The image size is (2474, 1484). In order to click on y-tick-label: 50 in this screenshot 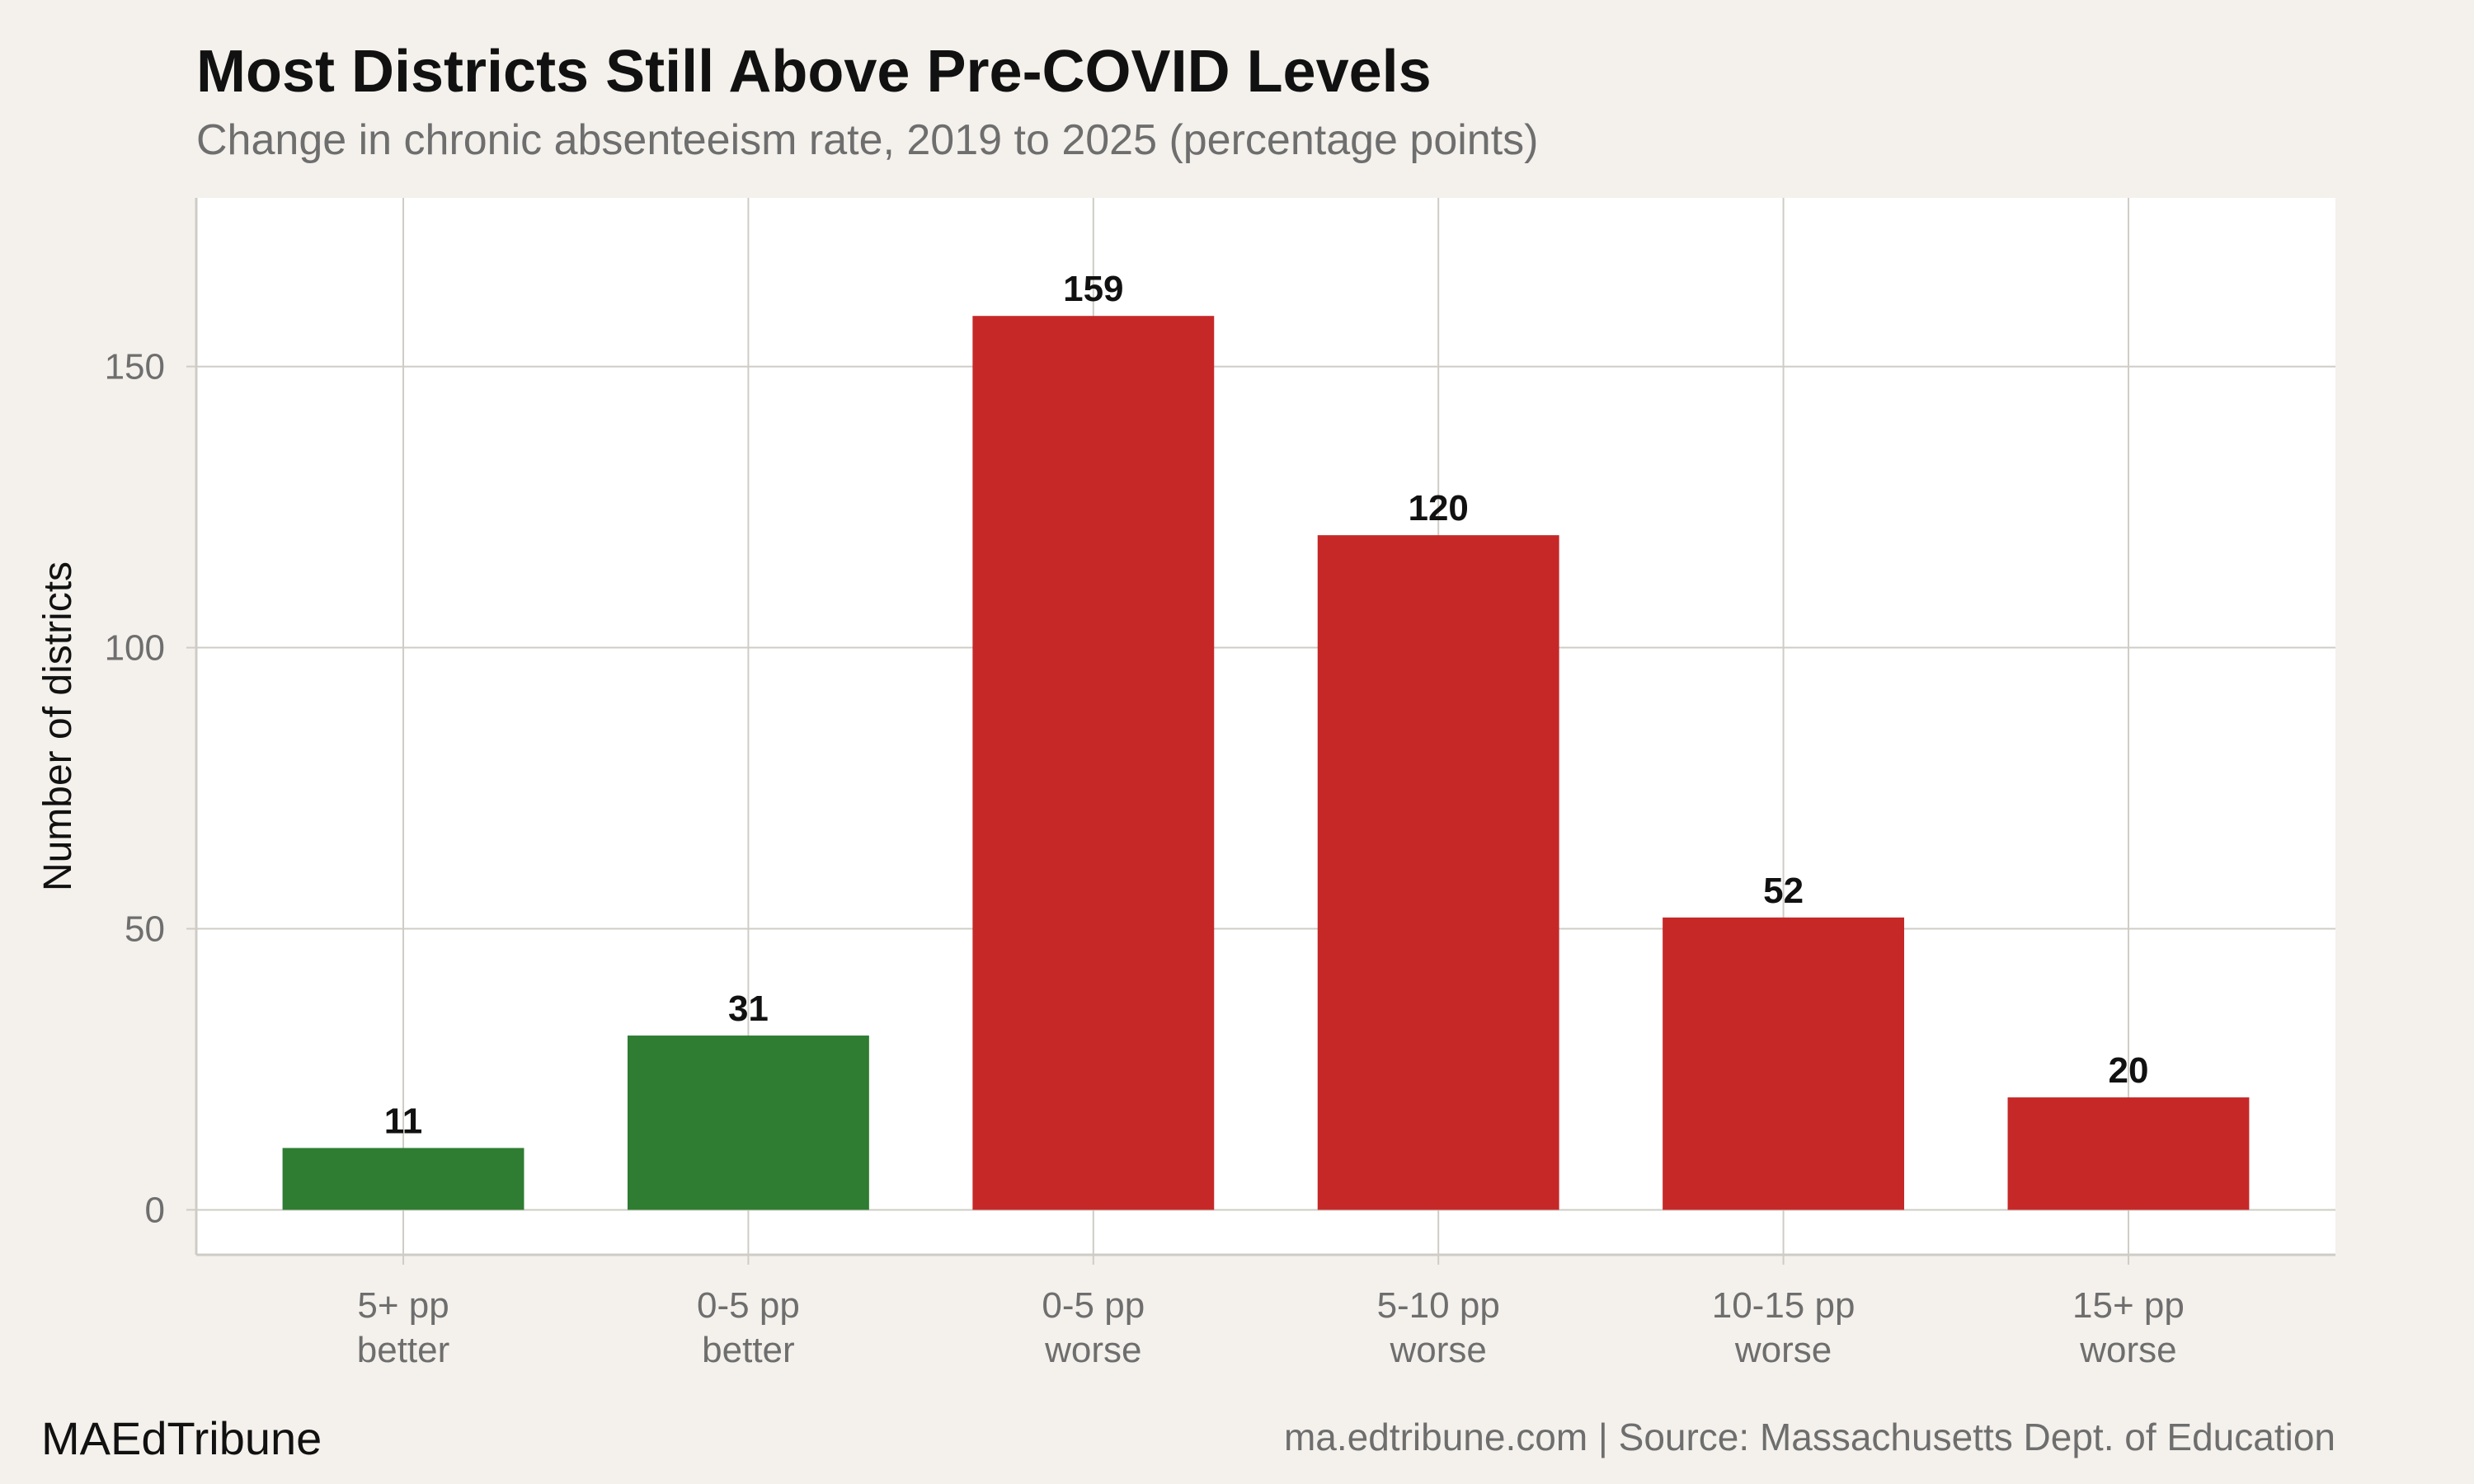, I will do `click(145, 929)`.